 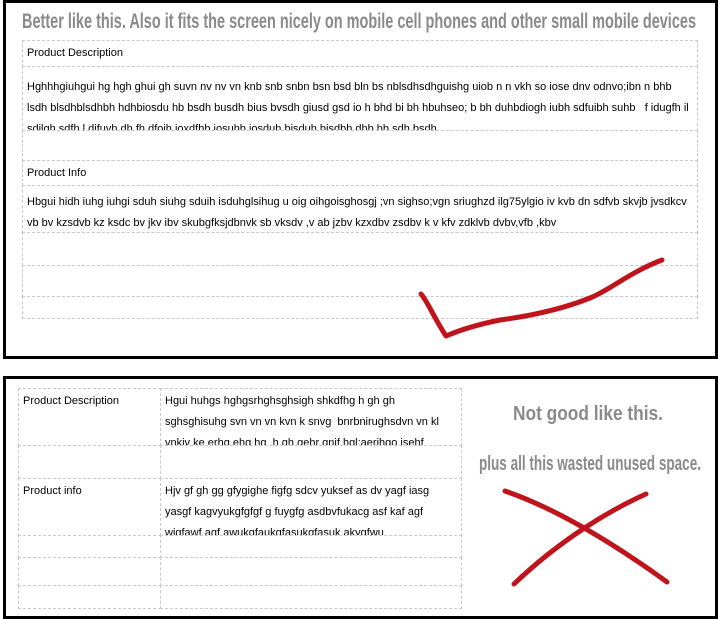 I want to click on check-mark, so click(x=541, y=298).